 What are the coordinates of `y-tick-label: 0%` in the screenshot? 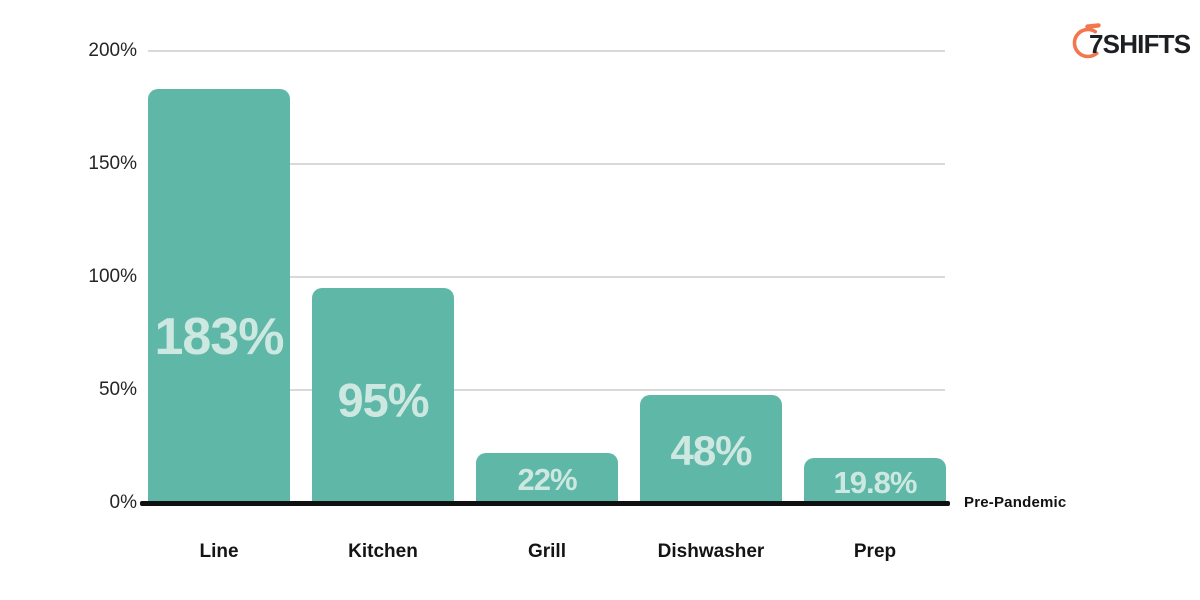 It's located at (123, 502).